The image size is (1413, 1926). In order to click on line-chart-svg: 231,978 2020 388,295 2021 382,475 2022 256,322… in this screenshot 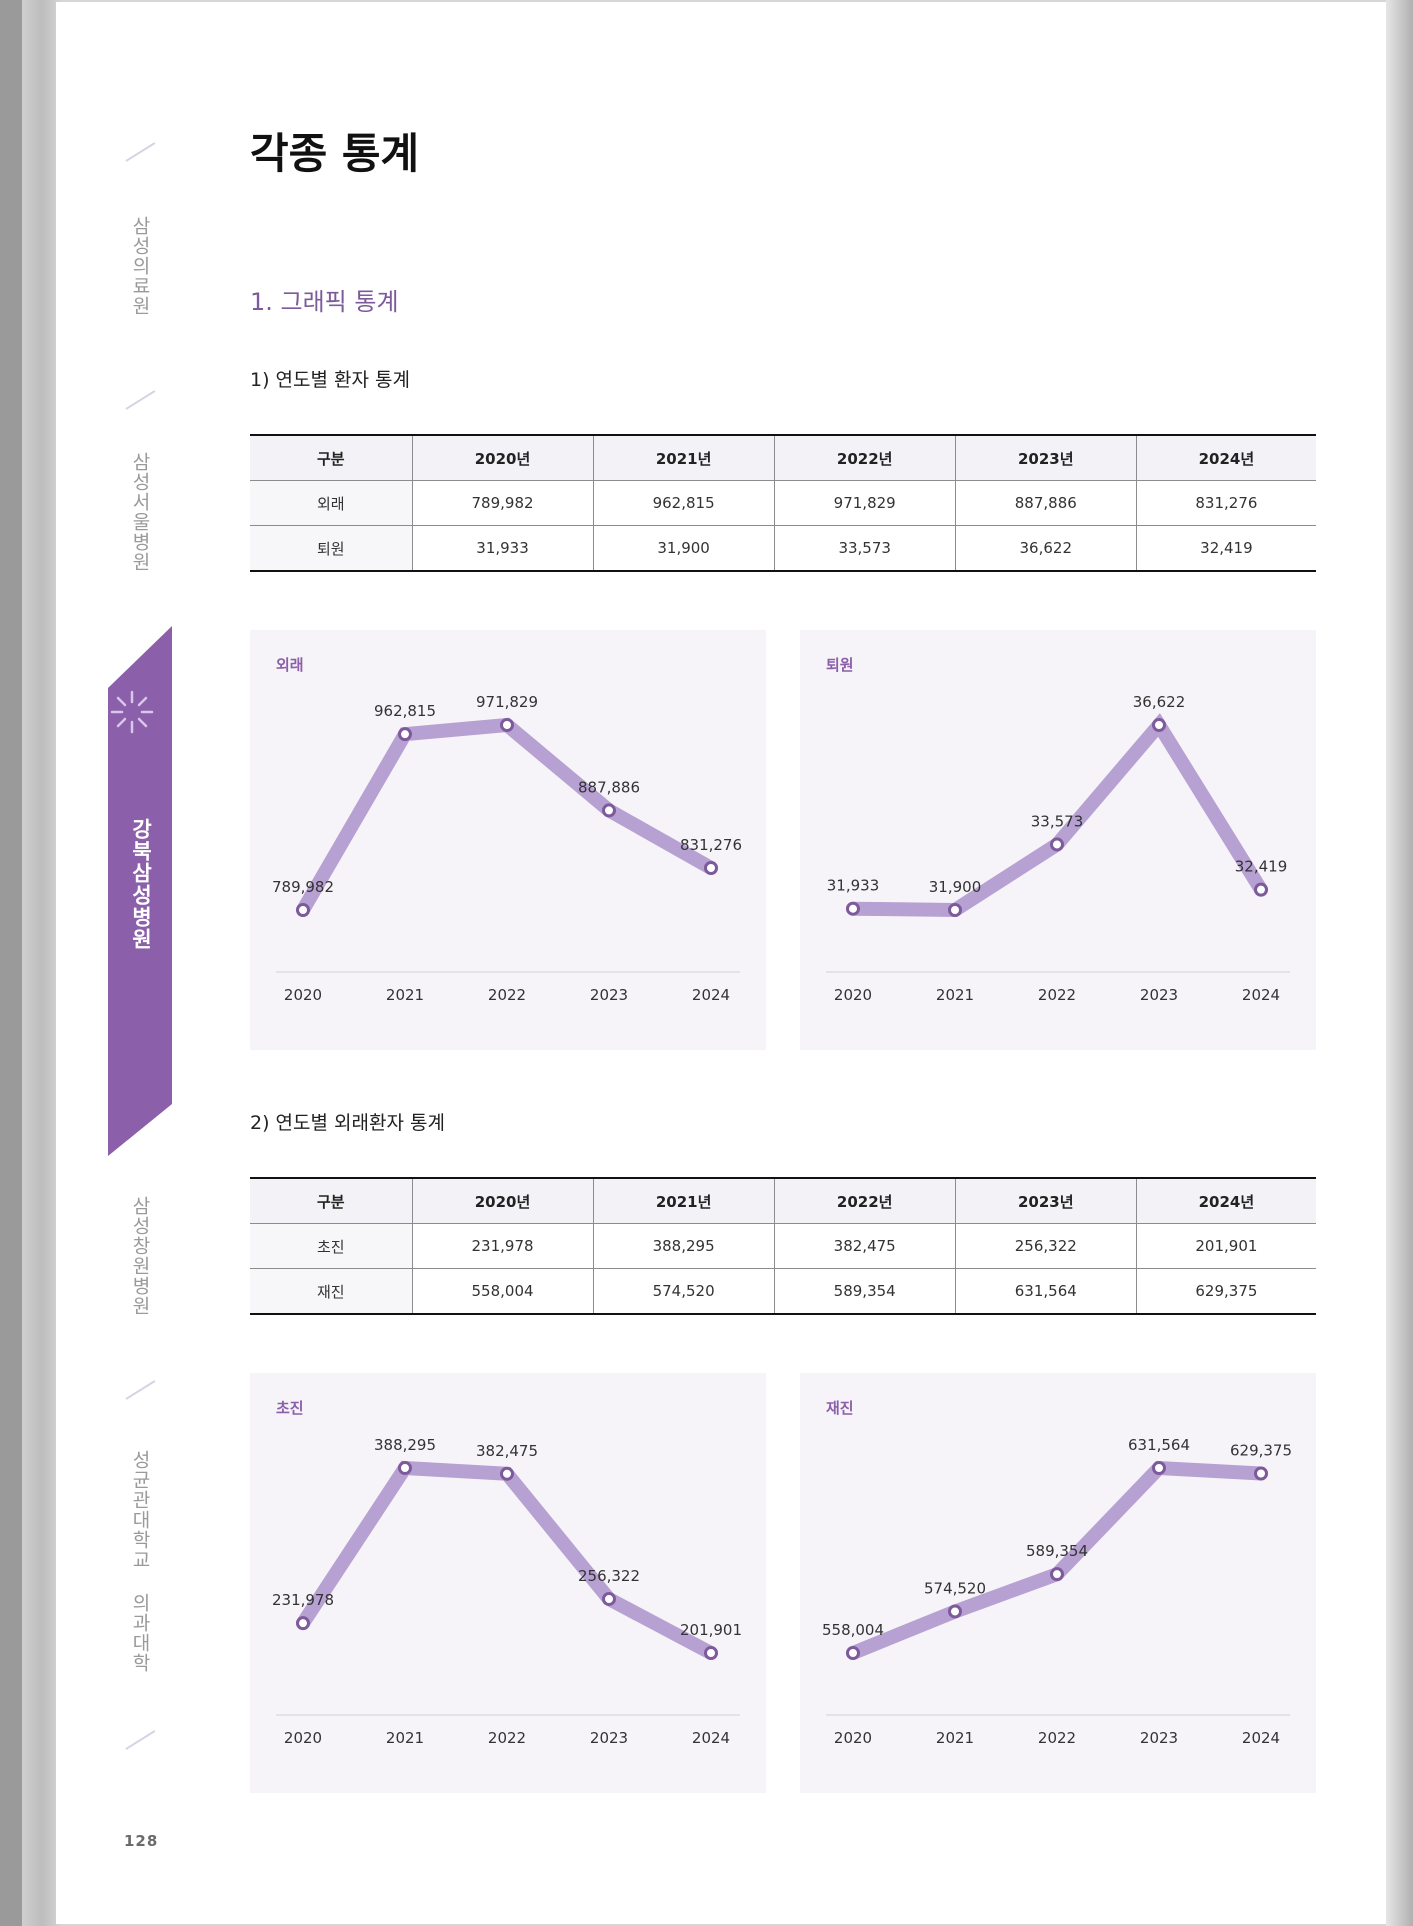, I will do `click(507, 1591)`.